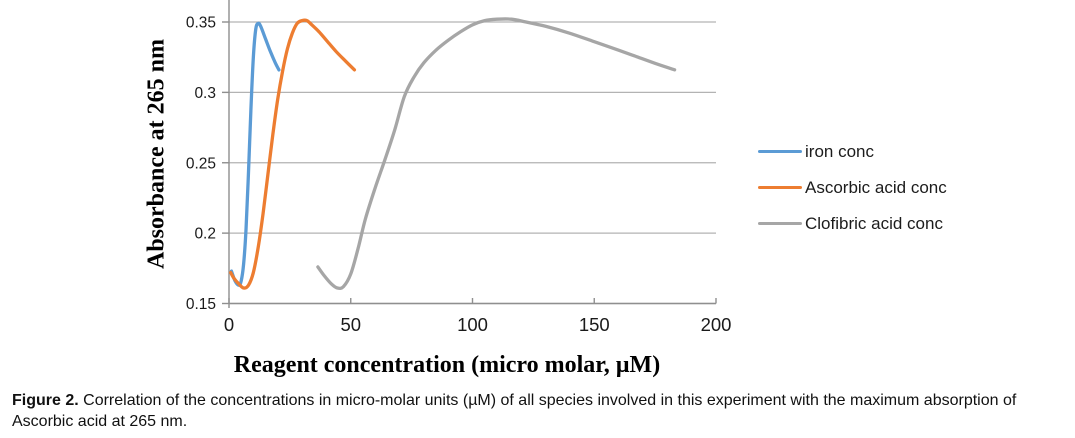 The image size is (1075, 438). Describe the element at coordinates (594, 324) in the screenshot. I see `x-tick-label: 150` at that location.